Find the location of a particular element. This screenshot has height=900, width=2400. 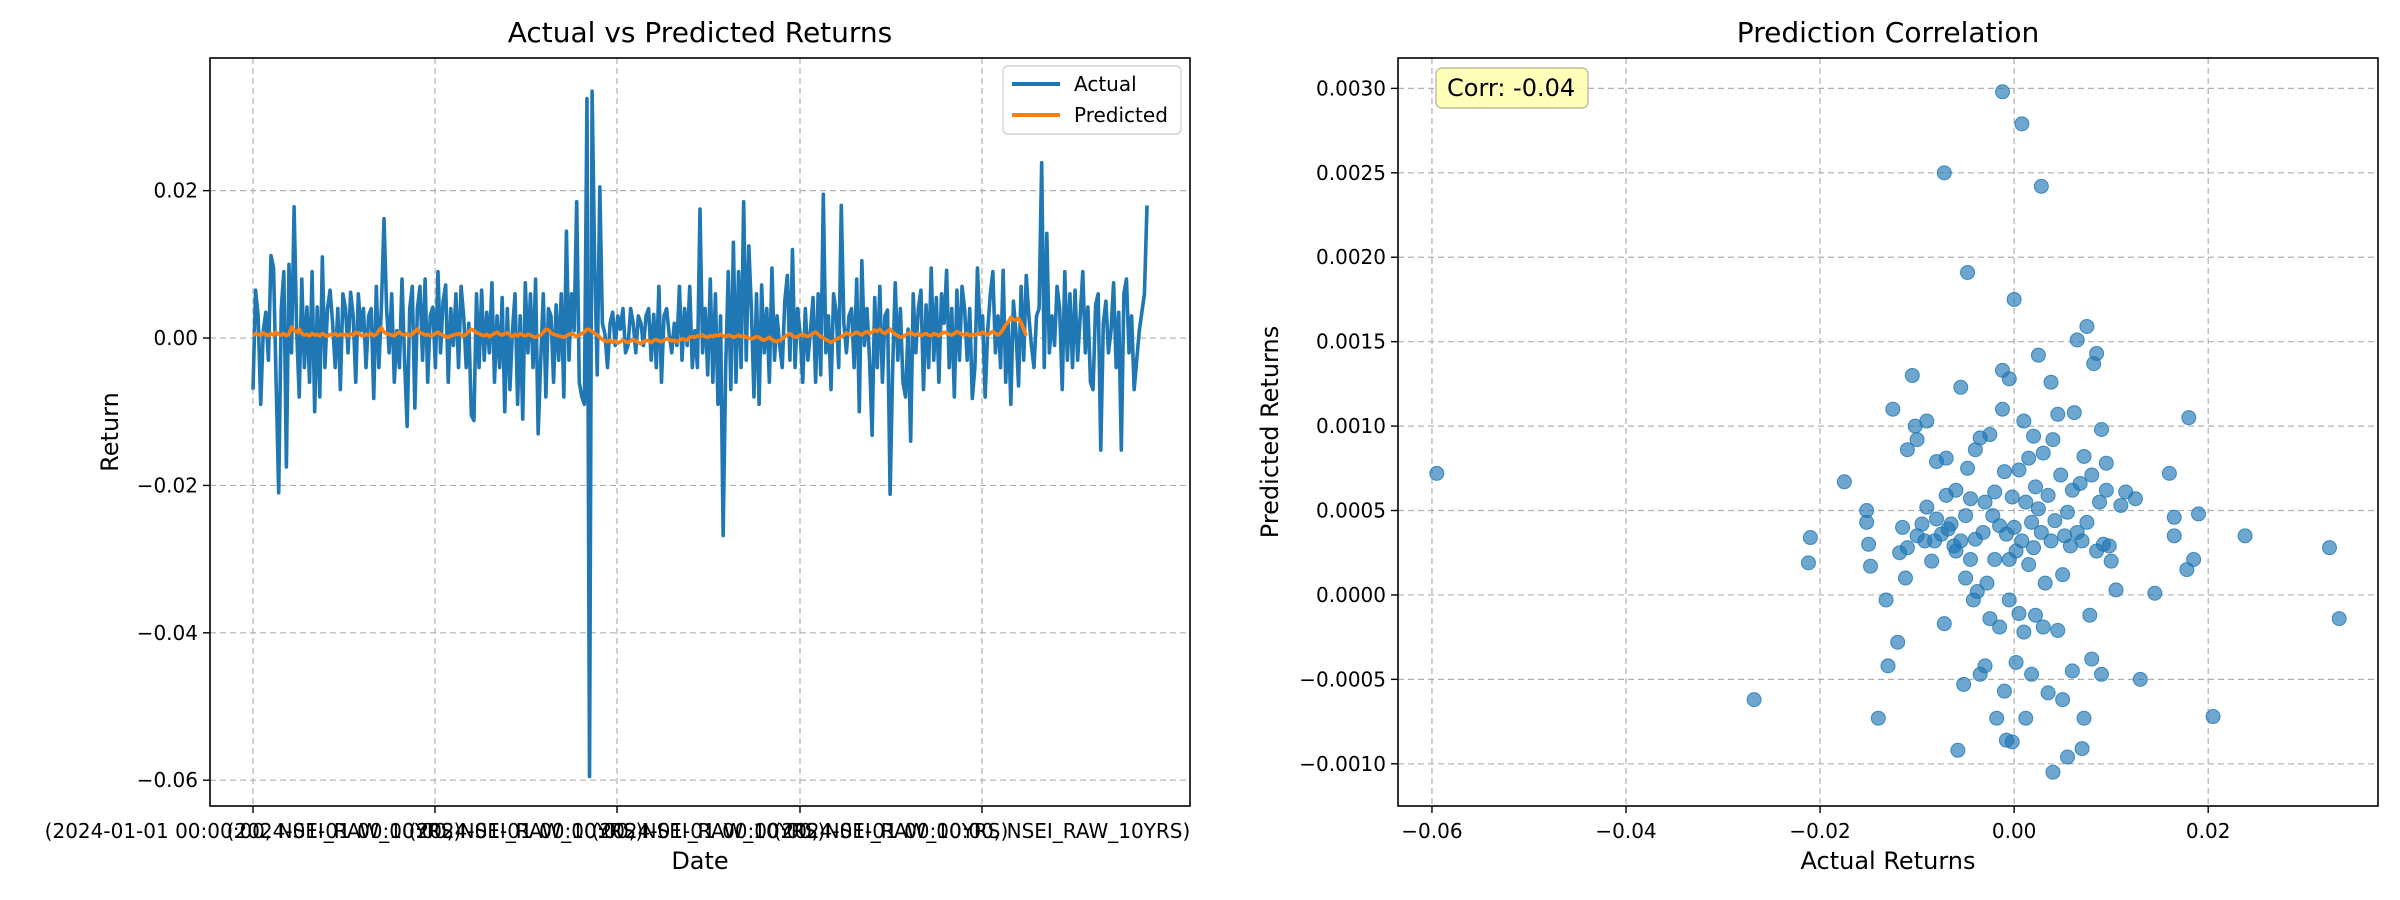

scatter-chart-y-tick-label: 0.0010 is located at coordinates (1351, 426).